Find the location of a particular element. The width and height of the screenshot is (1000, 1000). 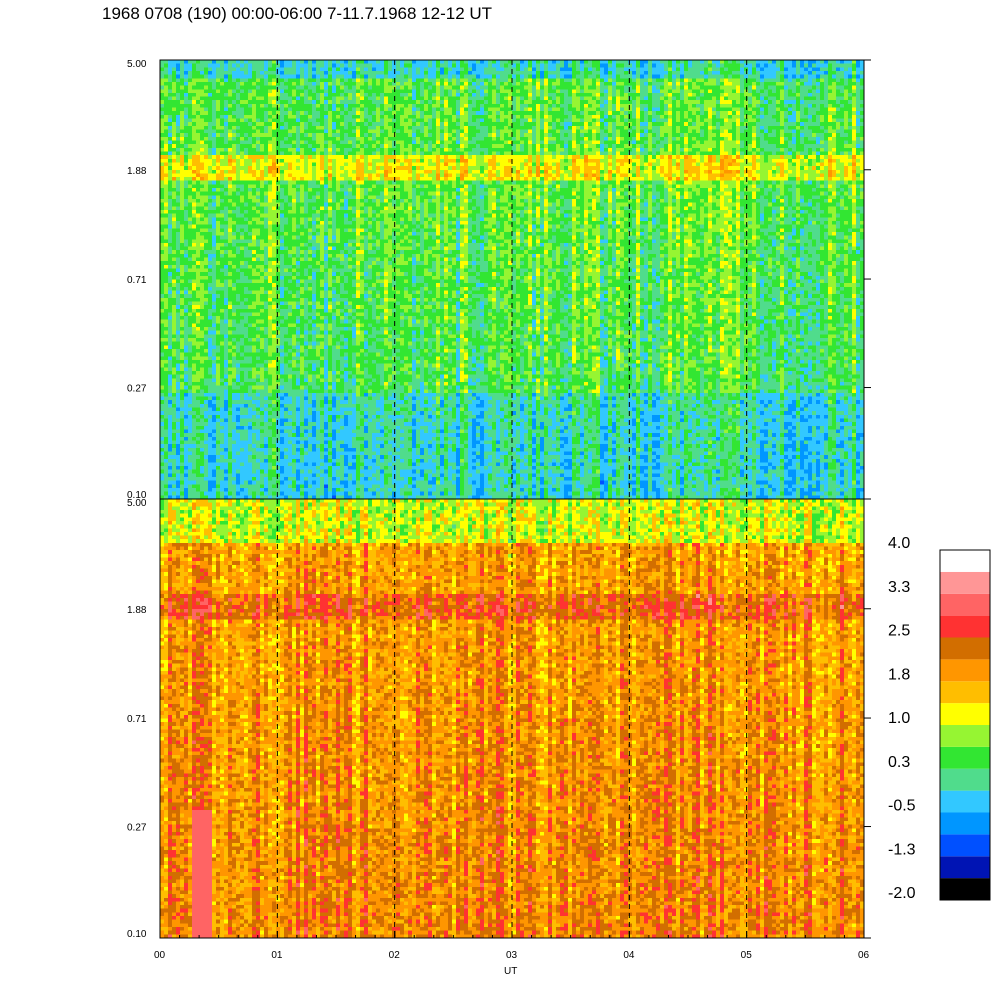

colorbar-label-4: 1.0 is located at coordinates (899, 718).